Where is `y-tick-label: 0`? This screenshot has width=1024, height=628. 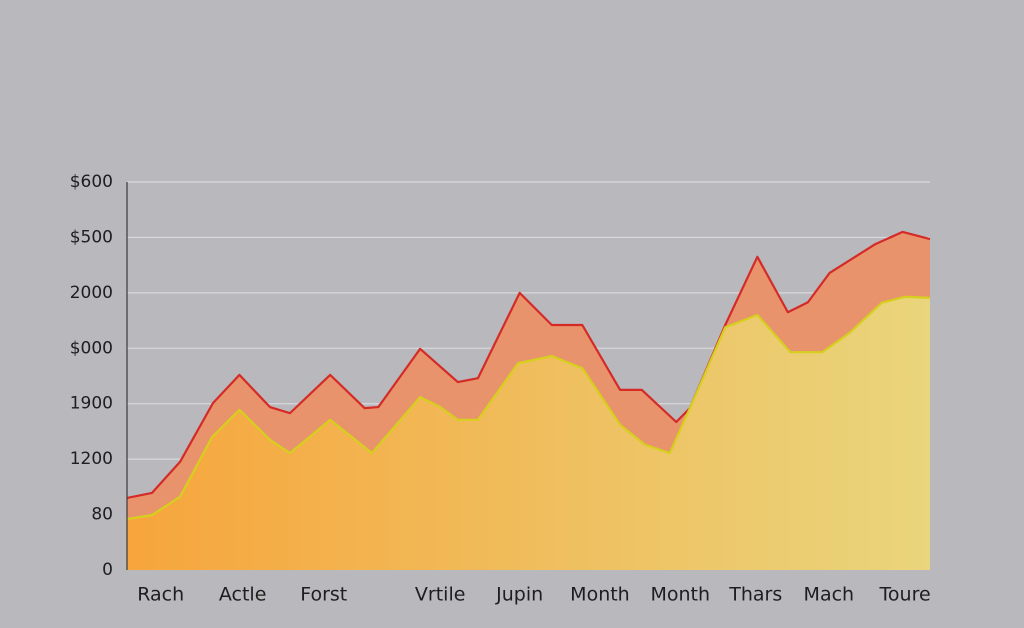
y-tick-label: 0 is located at coordinates (107, 570).